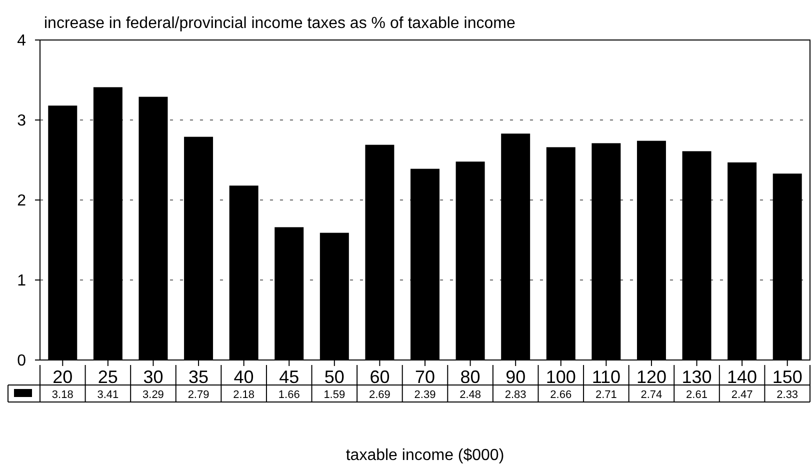 Image resolution: width=812 pixels, height=475 pixels. I want to click on data-label: 2.48, so click(471, 395).